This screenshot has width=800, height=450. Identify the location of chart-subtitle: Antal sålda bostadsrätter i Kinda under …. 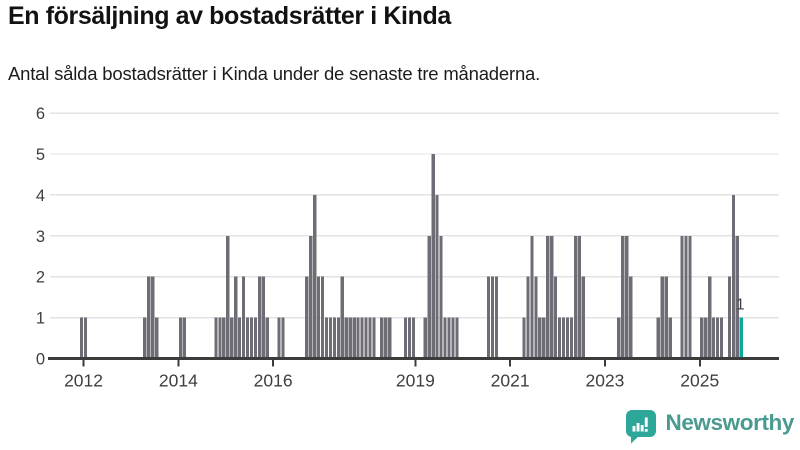
(274, 73).